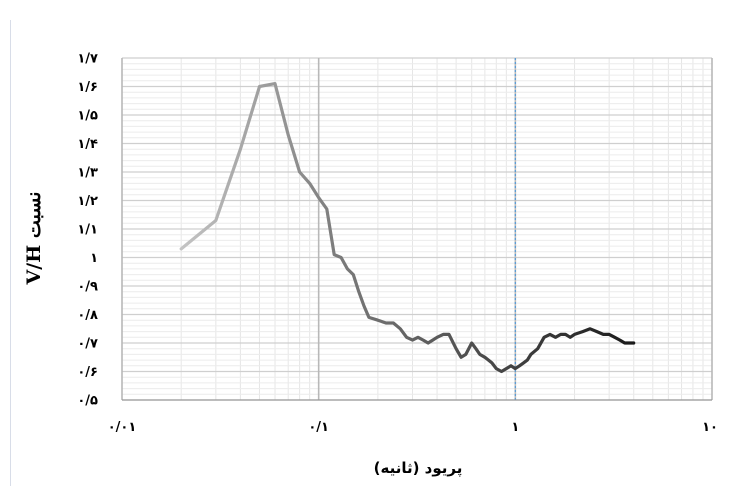 This screenshot has width=732, height=486. Describe the element at coordinates (34, 239) in the screenshot. I see `y-axis-title: نسبت V/H` at that location.